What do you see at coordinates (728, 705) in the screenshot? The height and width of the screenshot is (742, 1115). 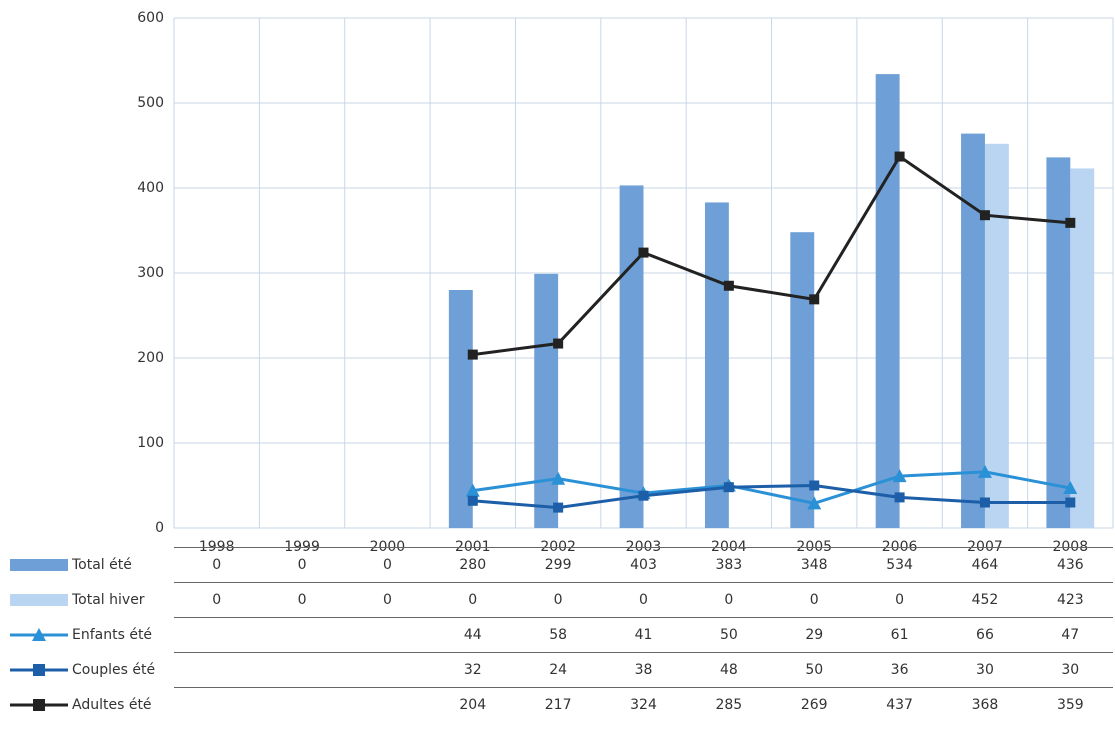 I see `table-cell: 285` at bounding box center [728, 705].